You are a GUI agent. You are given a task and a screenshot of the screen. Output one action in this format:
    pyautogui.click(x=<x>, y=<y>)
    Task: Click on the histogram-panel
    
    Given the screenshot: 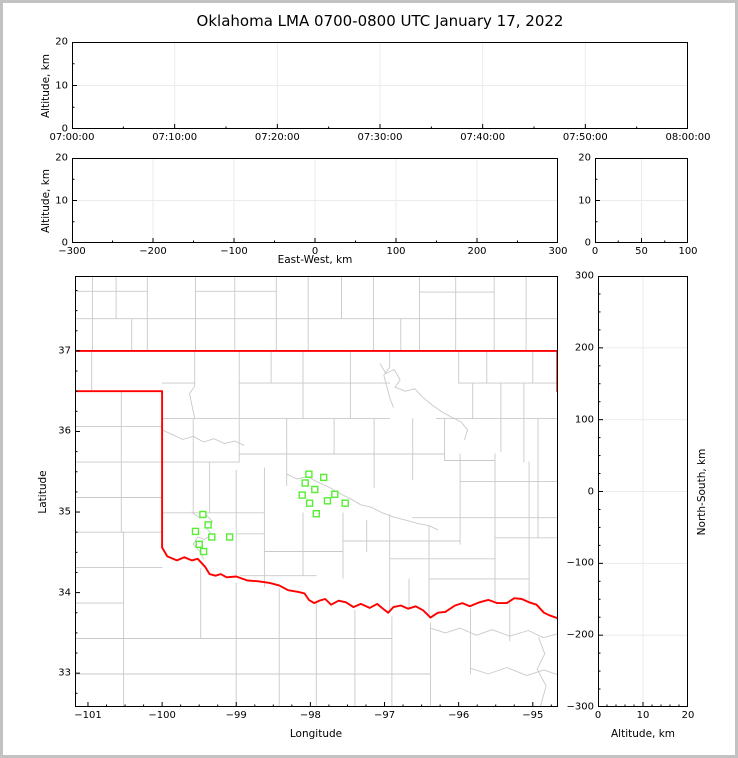 What is the action you would take?
    pyautogui.click(x=641, y=200)
    